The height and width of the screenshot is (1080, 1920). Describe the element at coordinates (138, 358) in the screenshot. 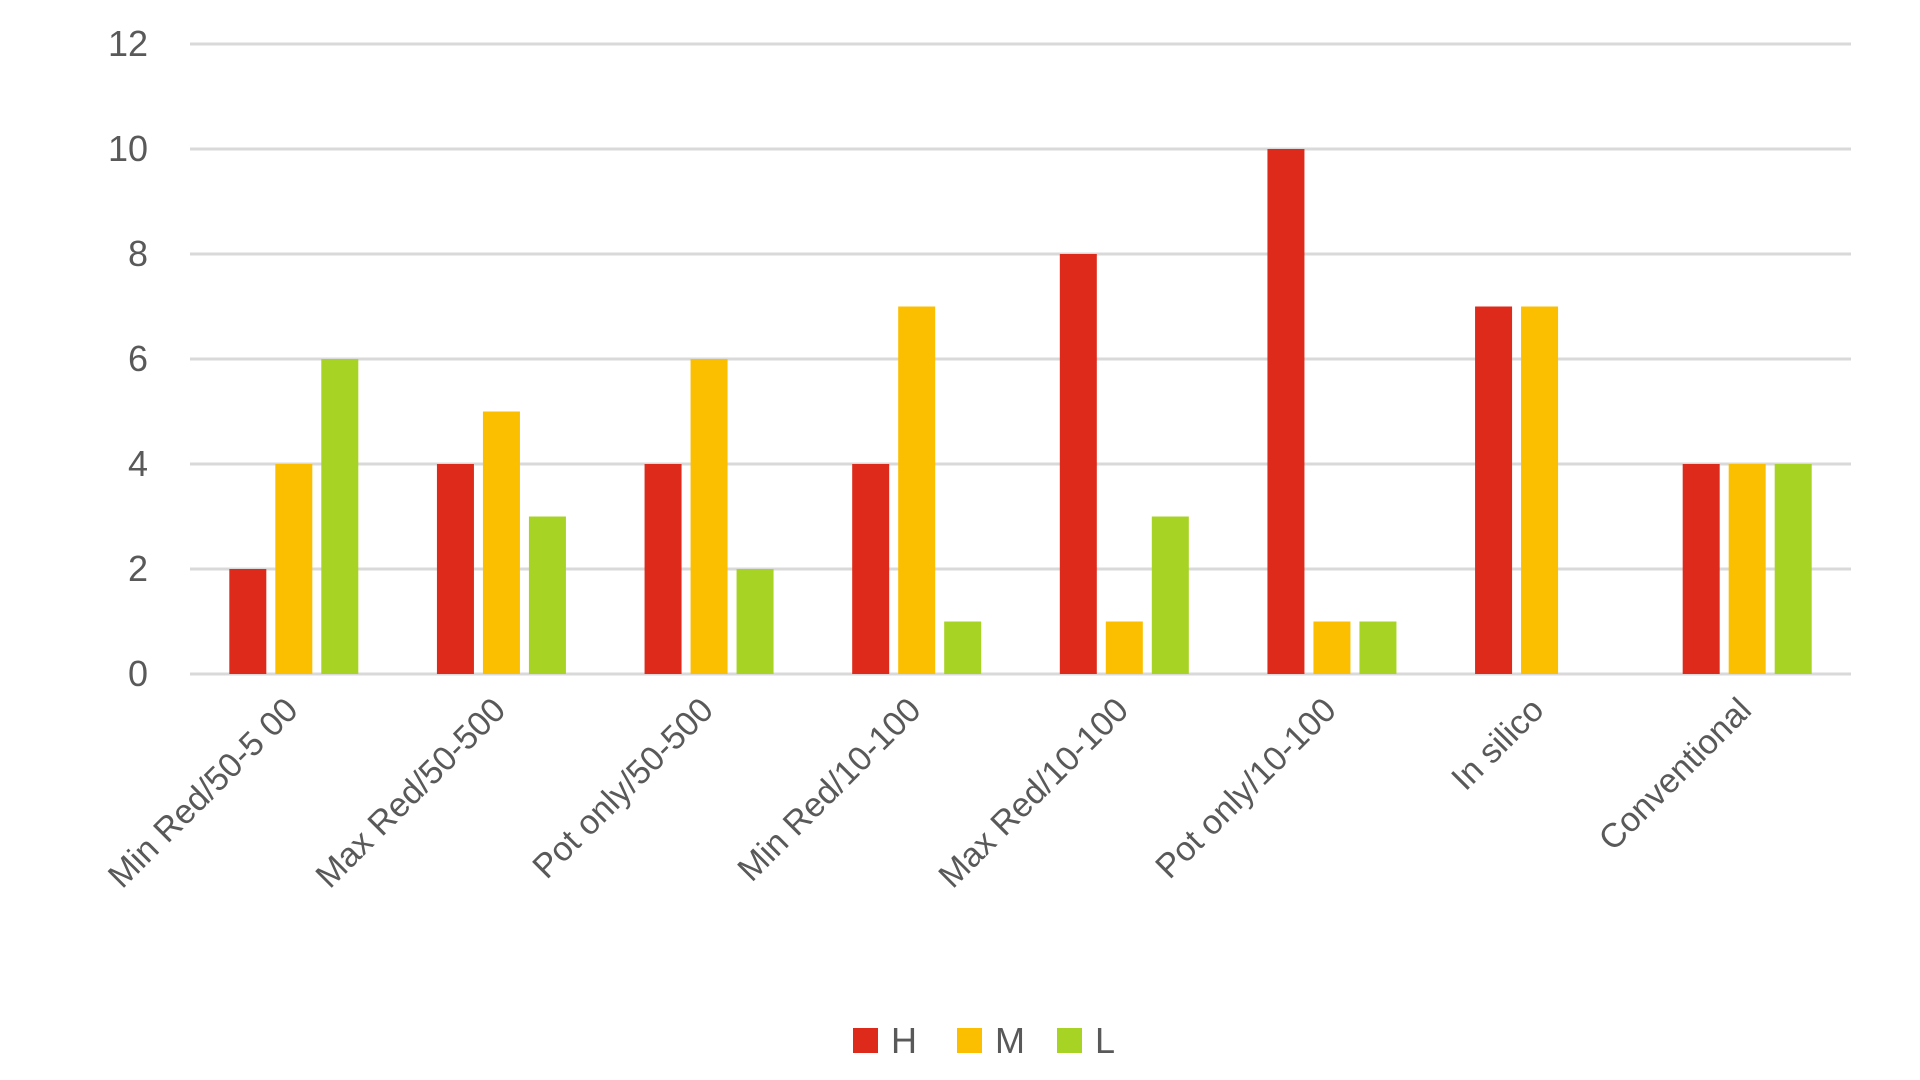

I see `y-tick-label: 6` at that location.